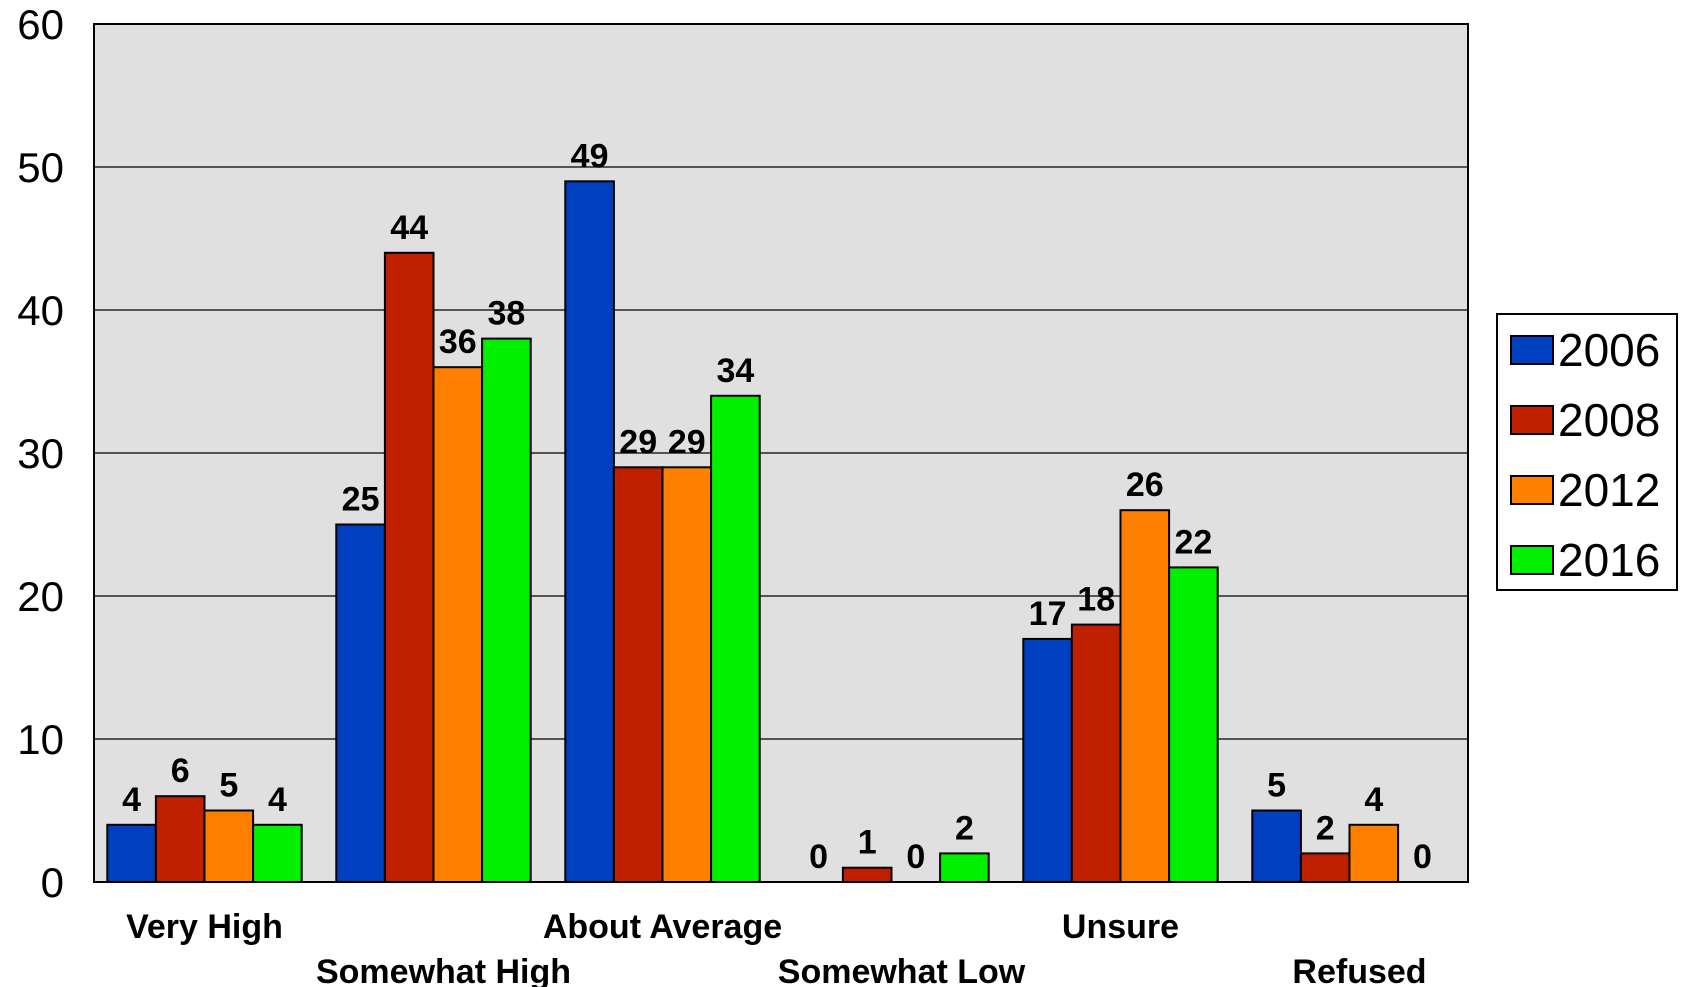 The image size is (1682, 987). I want to click on legend-label: 2008, so click(1609, 420).